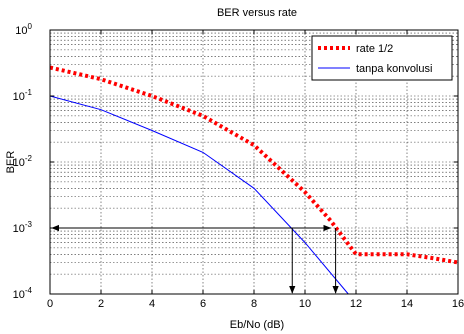 The width and height of the screenshot is (464, 334). Describe the element at coordinates (152, 304) in the screenshot. I see `x-tick-label: 4` at that location.